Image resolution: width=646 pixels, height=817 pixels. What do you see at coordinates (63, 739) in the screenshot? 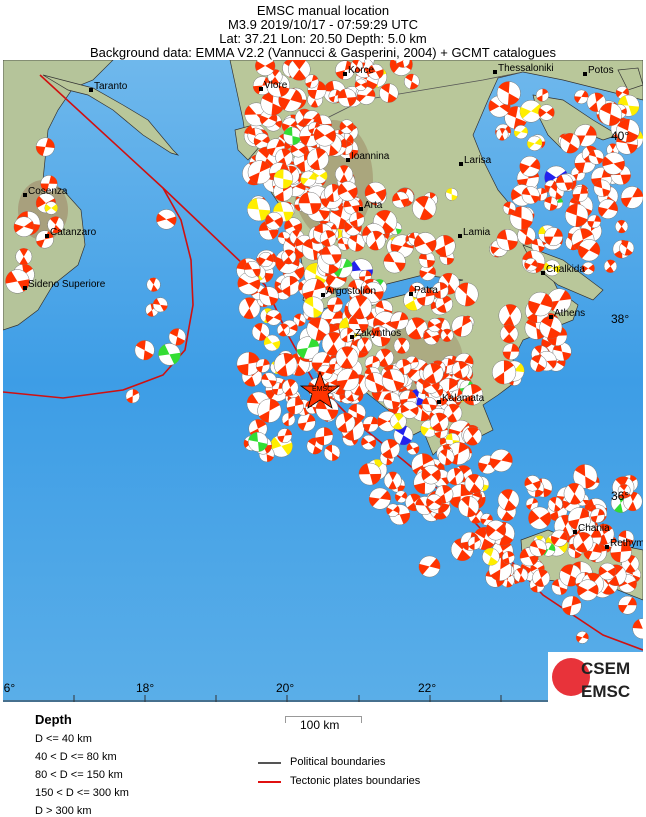
I see `depth-legend-item: D <= 40 km` at bounding box center [63, 739].